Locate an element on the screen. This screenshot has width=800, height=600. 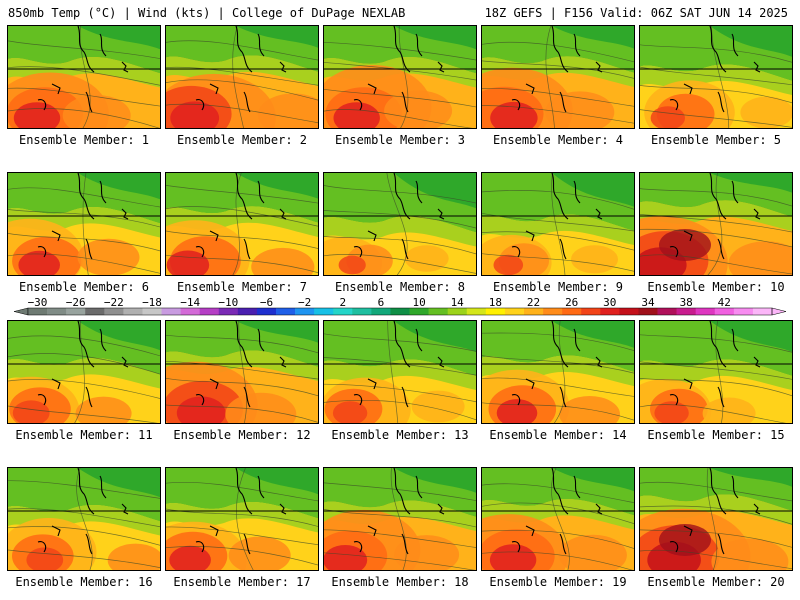
colorbar-tick-label: −14 is located at coordinates (190, 302).